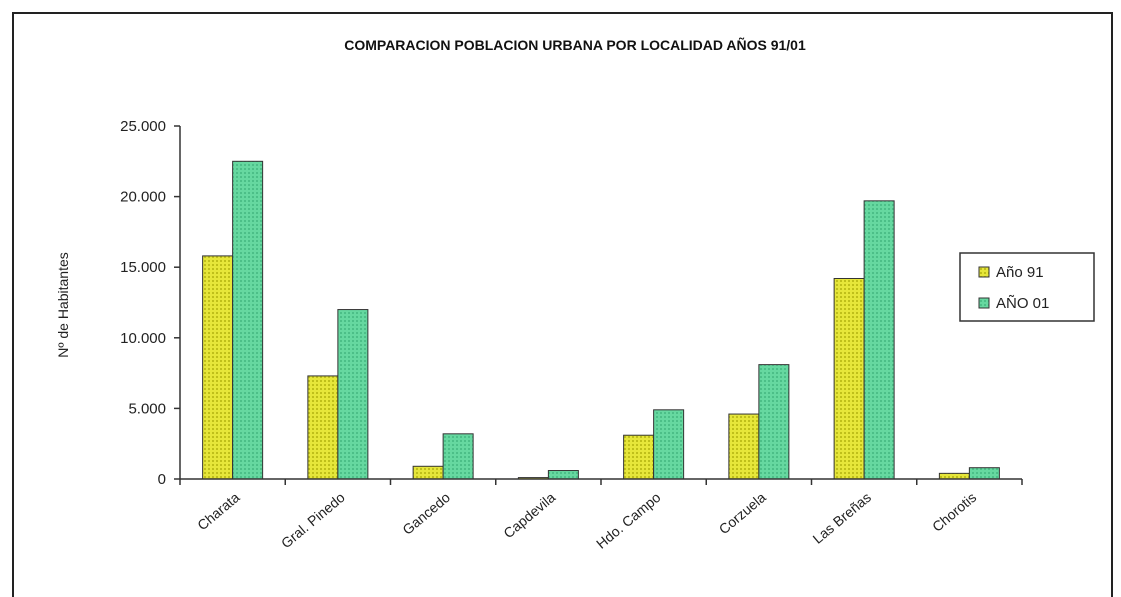 The height and width of the screenshot is (597, 1121). I want to click on x-tick-label: Gral. Pinedo, so click(313, 520).